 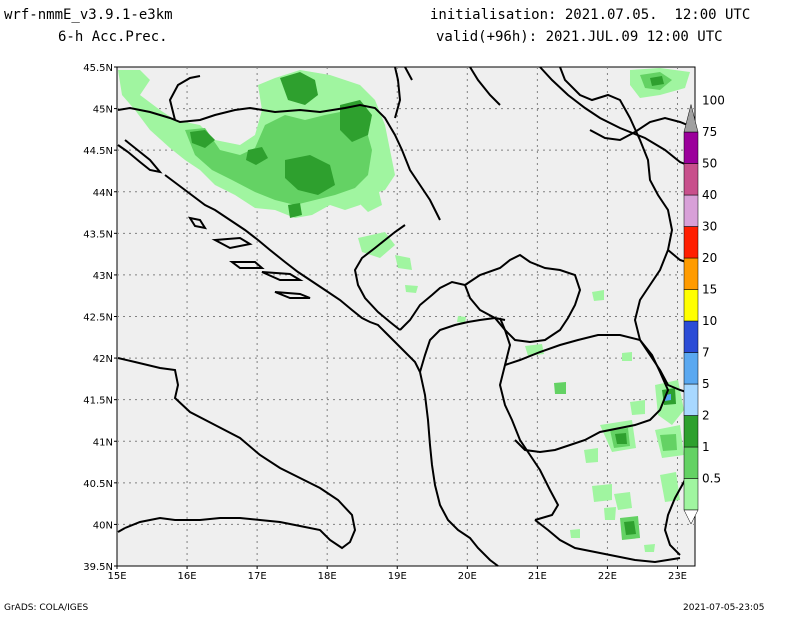 I want to click on kosovo-border, so click(x=523, y=298).